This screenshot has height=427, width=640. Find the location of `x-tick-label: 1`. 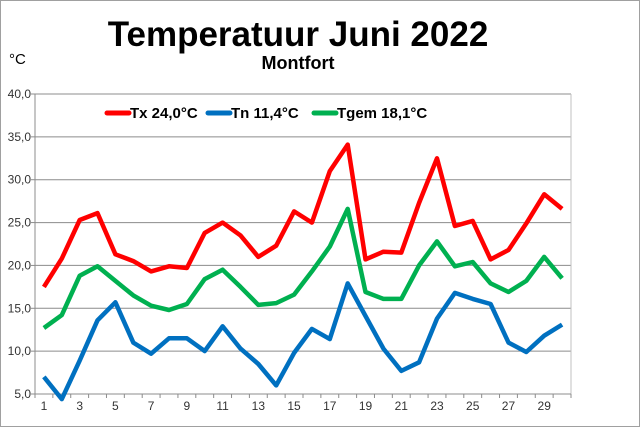

x-tick-label: 1 is located at coordinates (44, 406).